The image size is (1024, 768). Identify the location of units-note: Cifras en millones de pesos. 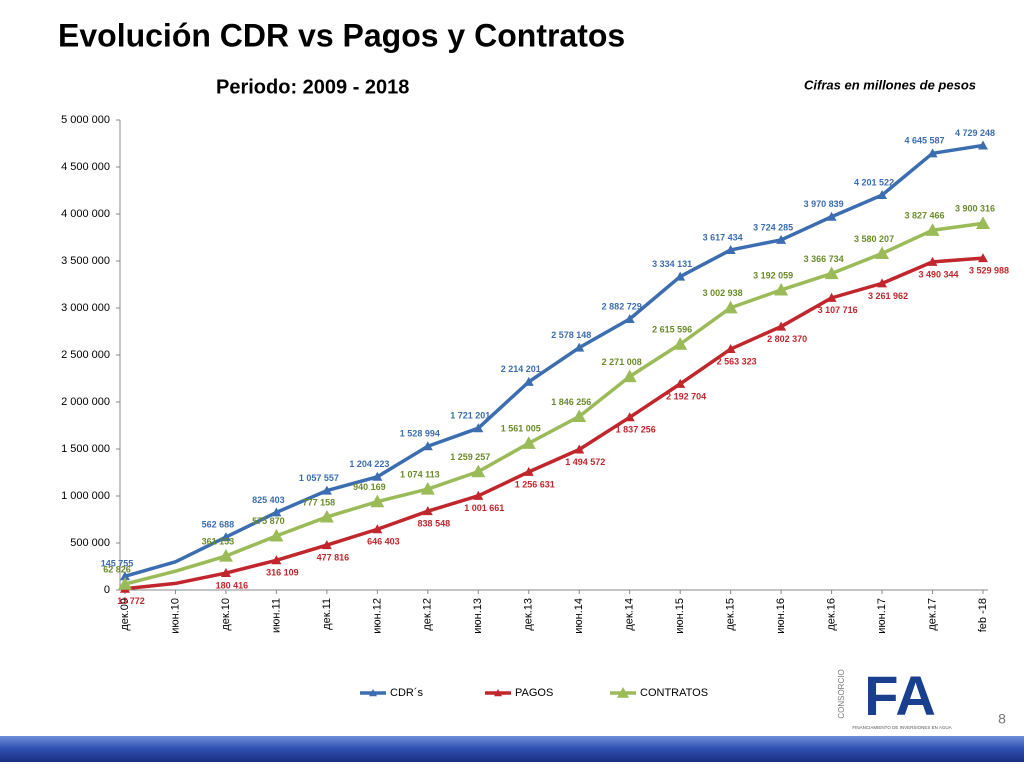
(890, 84).